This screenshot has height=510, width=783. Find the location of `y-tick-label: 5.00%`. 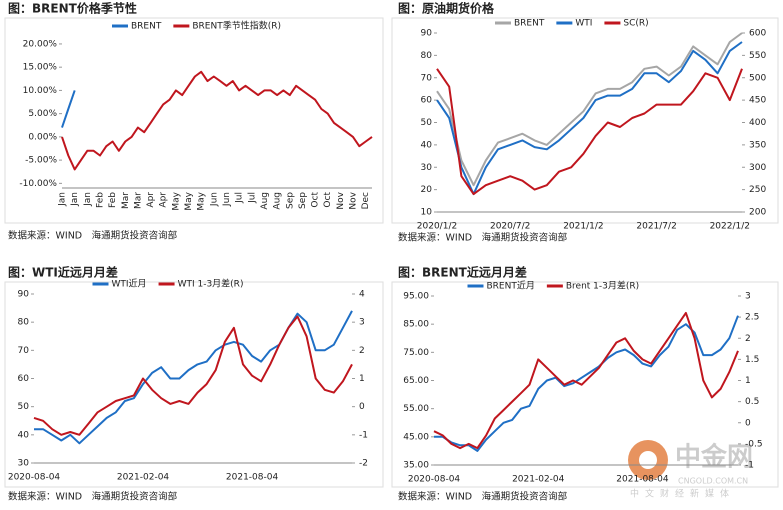

y-tick-label: 5.00% is located at coordinates (42, 114).